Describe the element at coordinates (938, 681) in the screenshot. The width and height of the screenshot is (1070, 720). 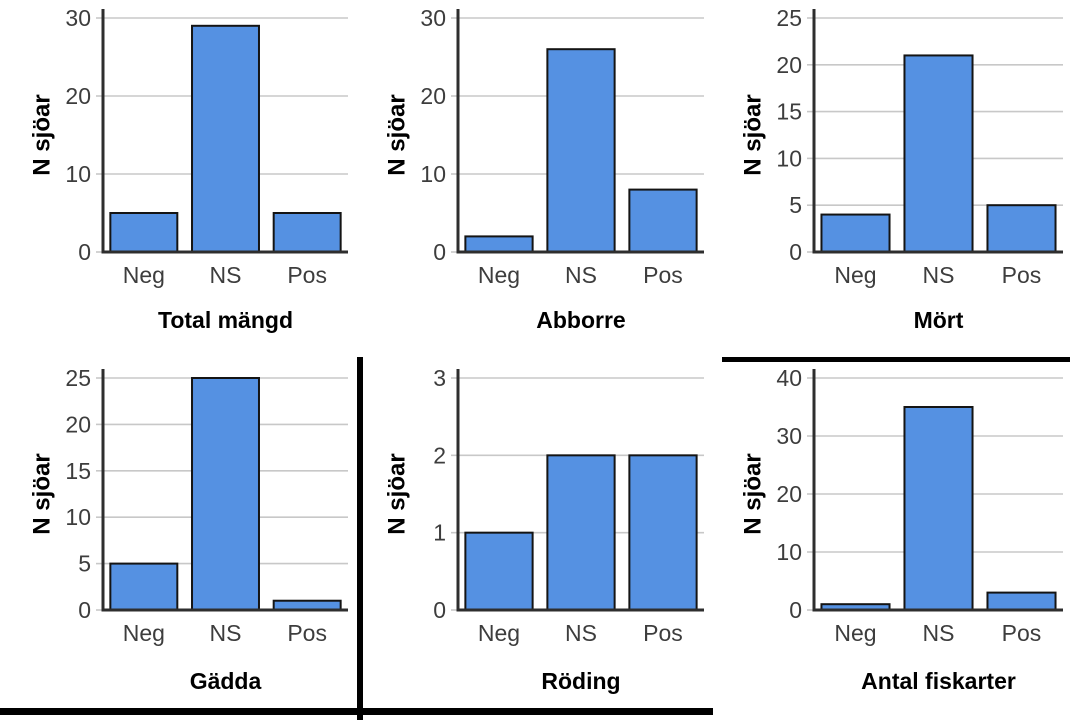
I see `chart-title: Antal fiskarter` at that location.